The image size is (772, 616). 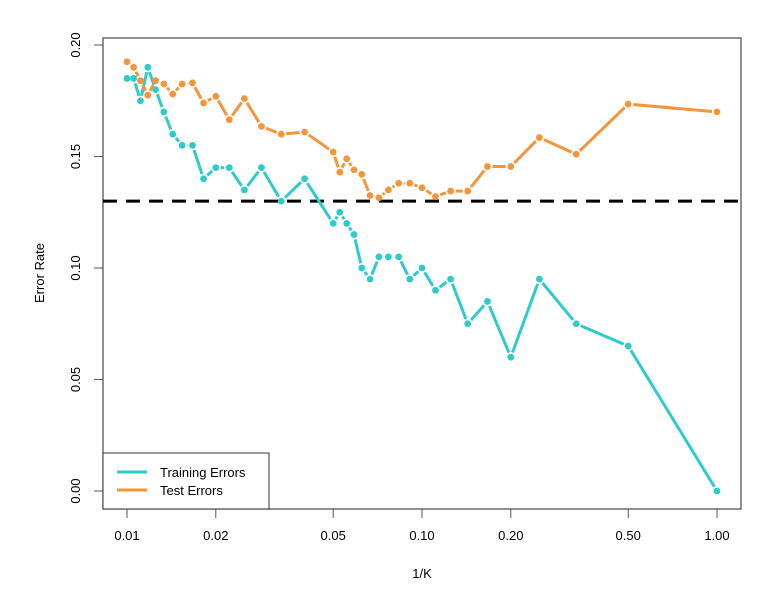 I want to click on x-tick-label: 0.01, so click(x=126, y=535).